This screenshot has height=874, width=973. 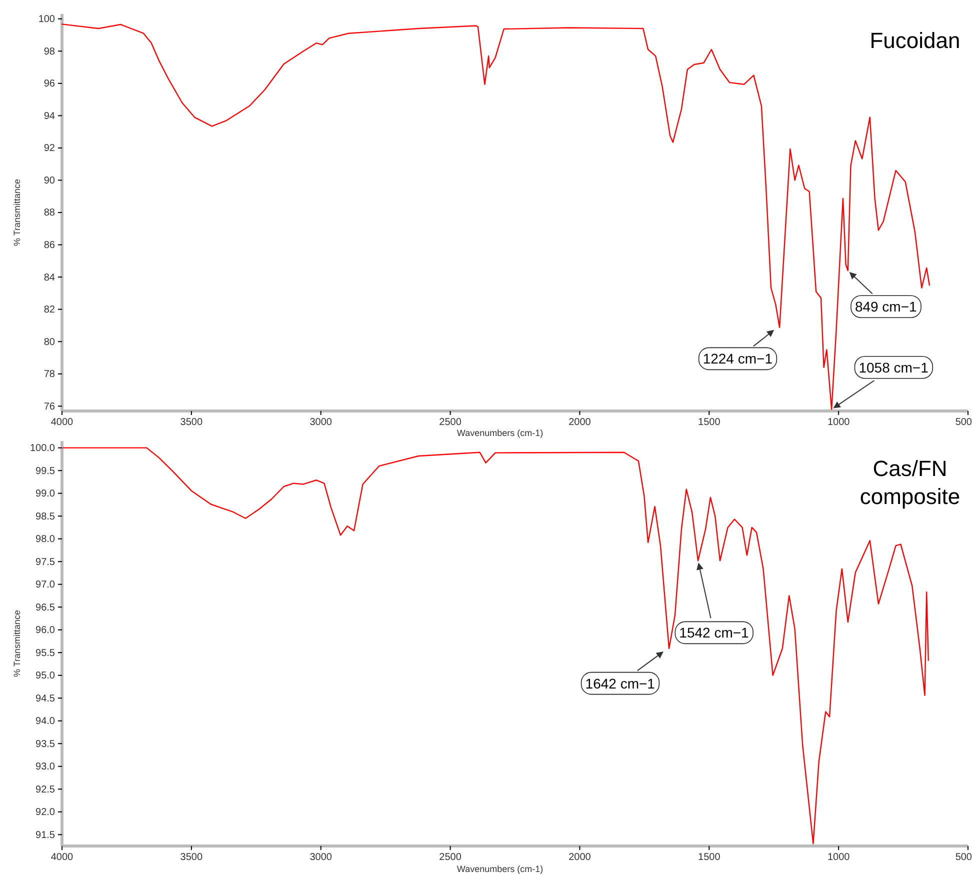 I want to click on y-tick-label: 94.5, so click(x=46, y=698).